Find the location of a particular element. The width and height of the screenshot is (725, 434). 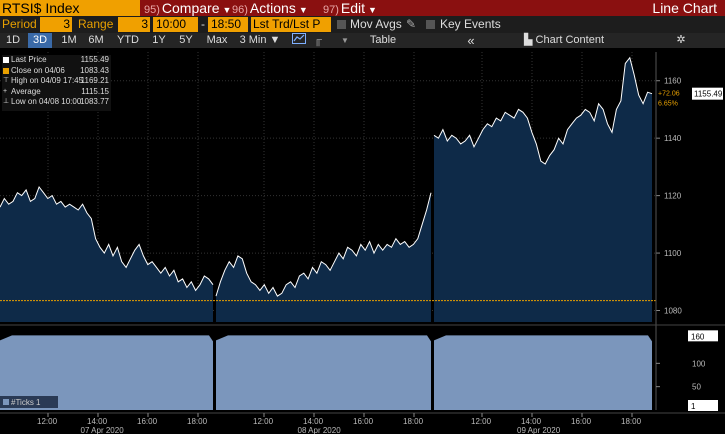

time-from-field: 10:00 is located at coordinates (175, 24).